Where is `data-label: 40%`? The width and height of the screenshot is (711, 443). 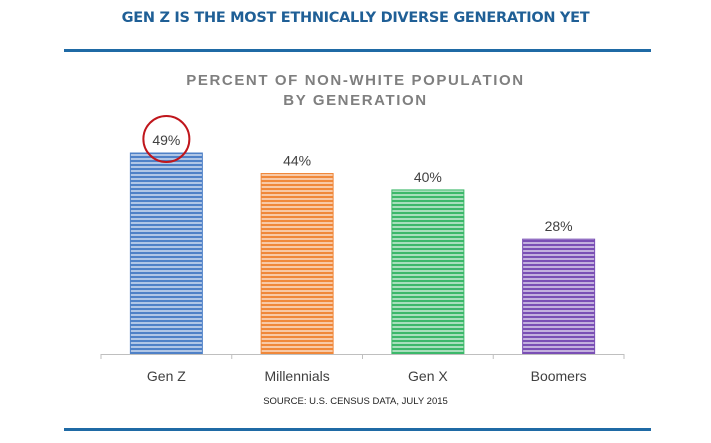 data-label: 40% is located at coordinates (428, 177).